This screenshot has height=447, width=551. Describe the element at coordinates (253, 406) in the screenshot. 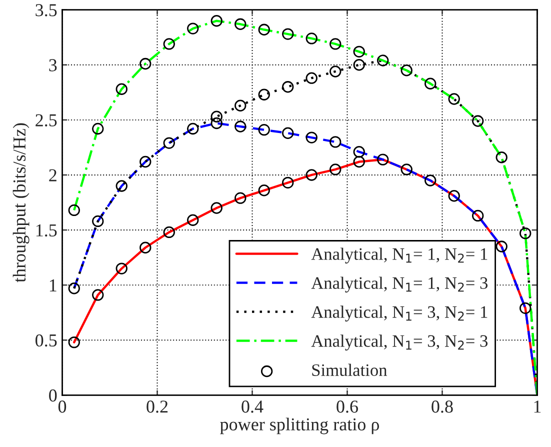

I see `x-tick-label: 0.4` at that location.